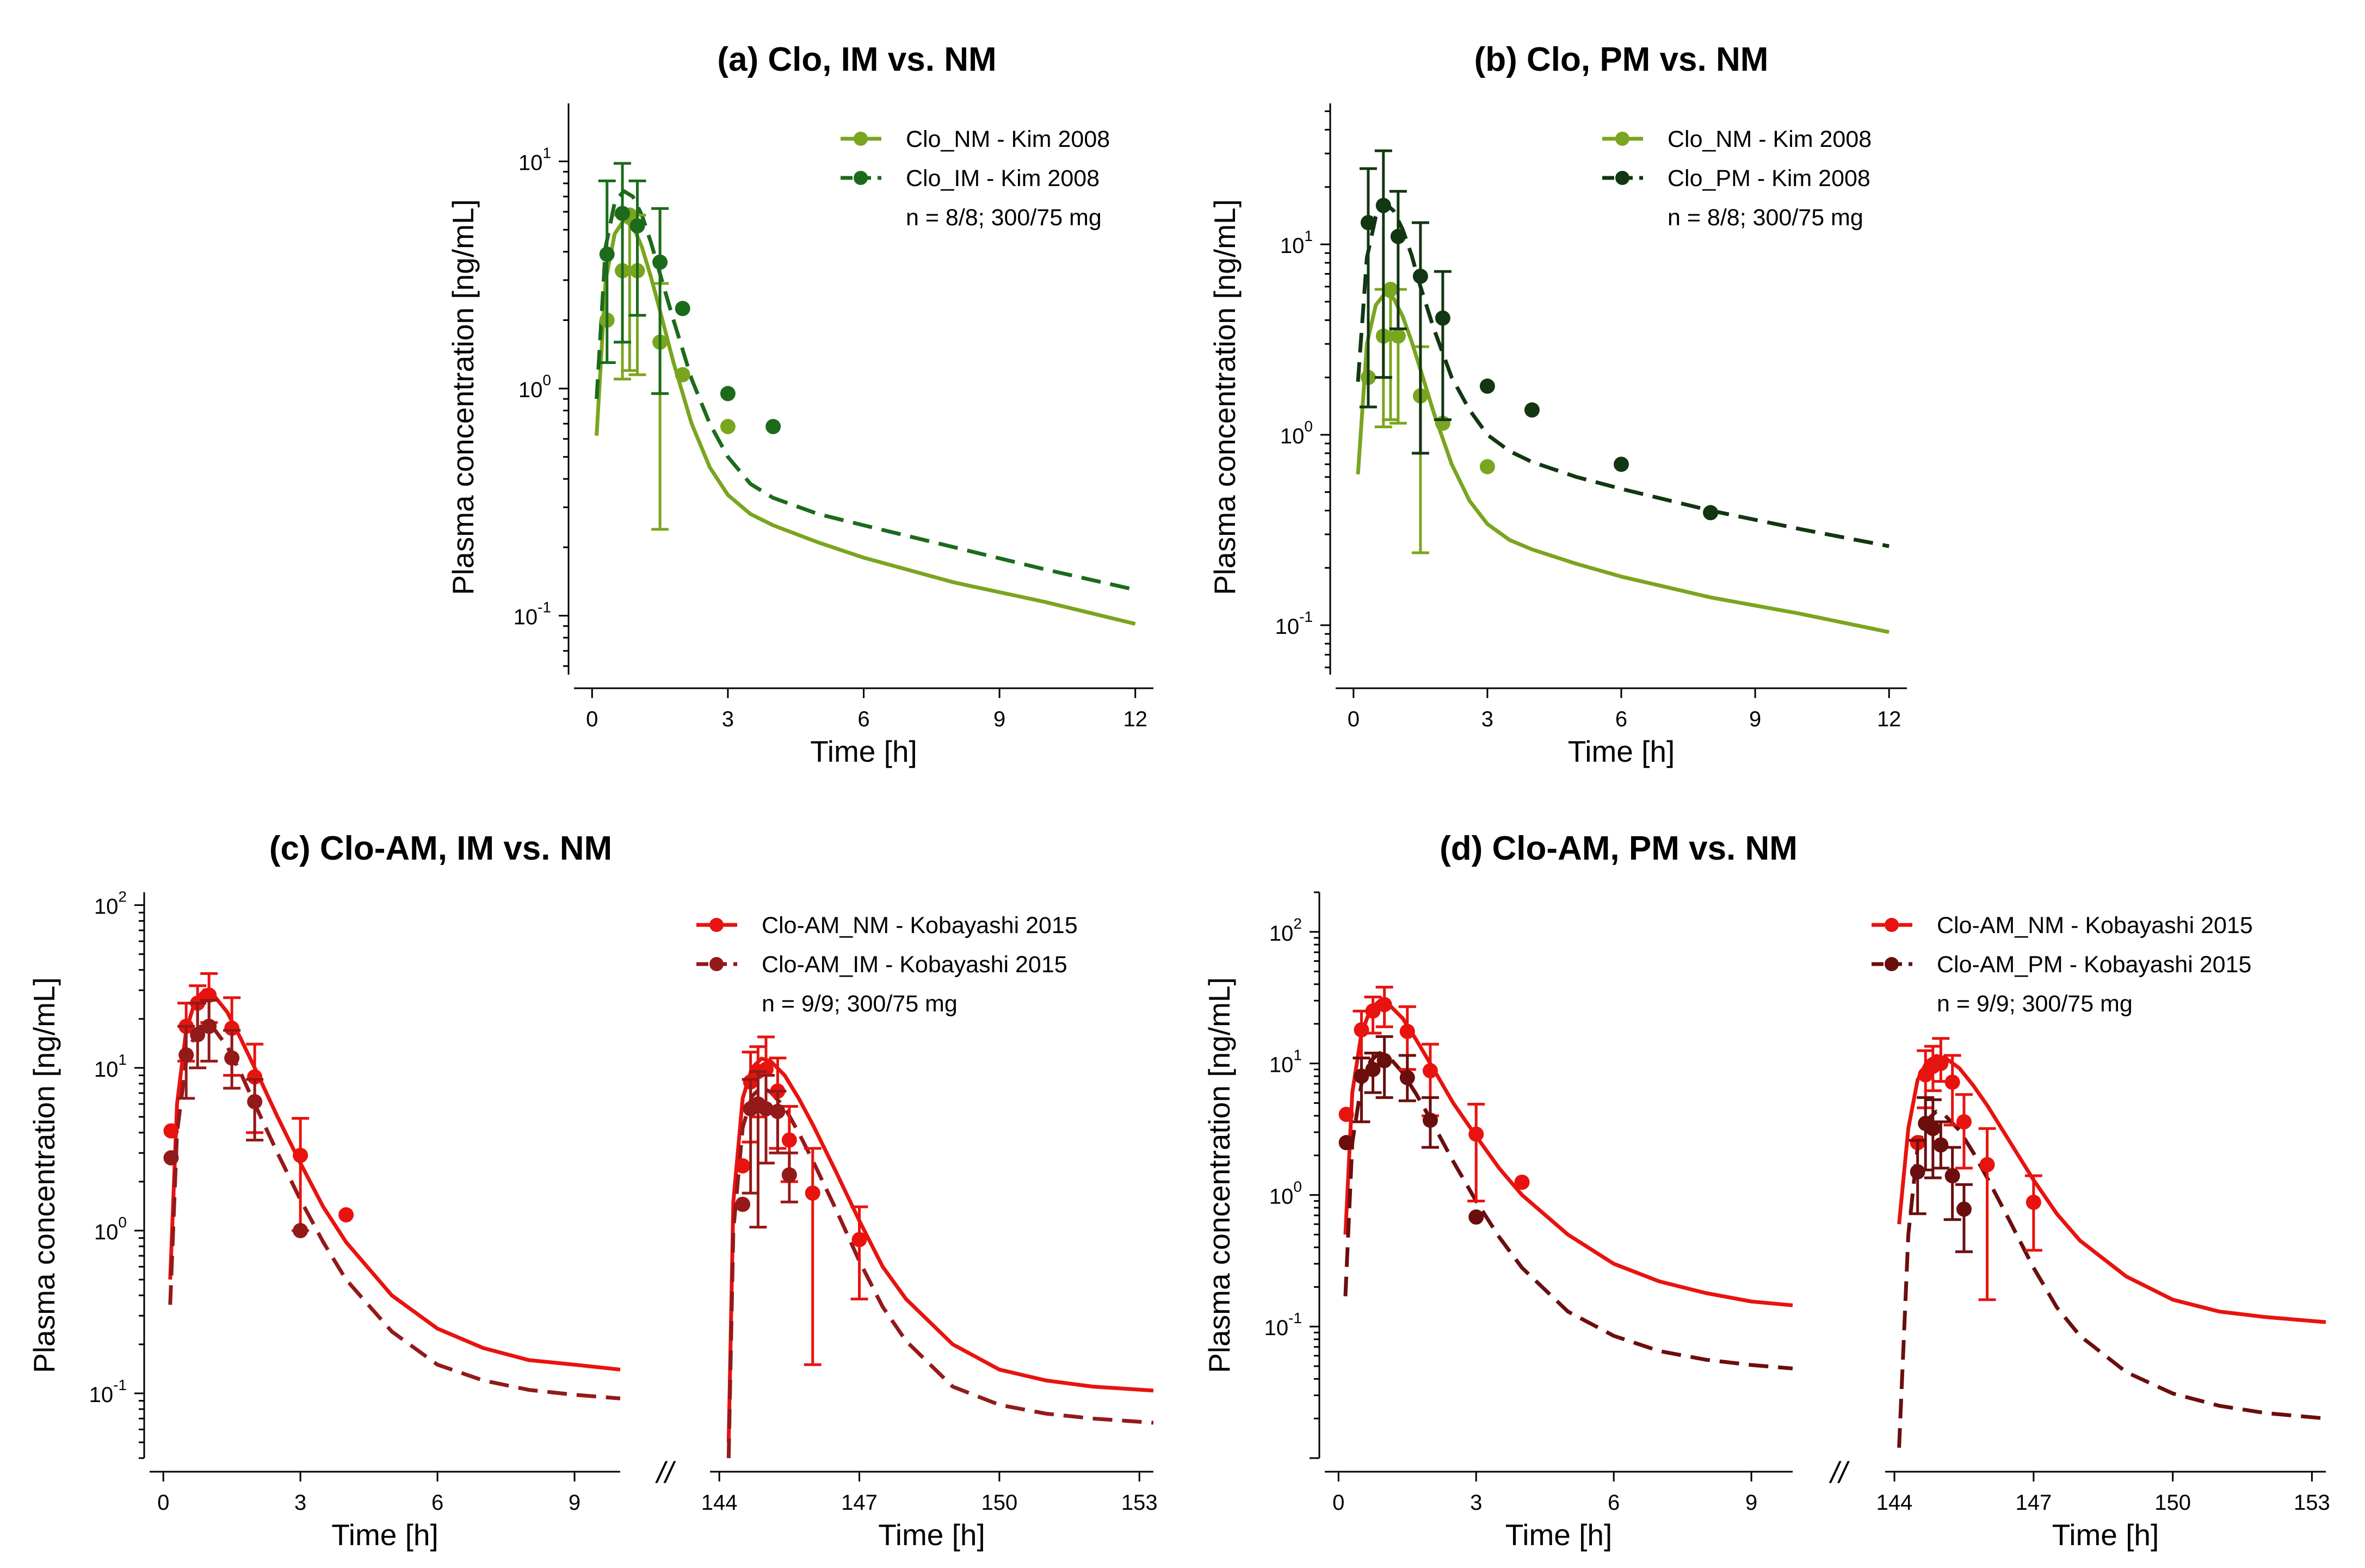 This screenshot has height=1568, width=2365. What do you see at coordinates (914, 965) in the screenshot?
I see `legend-label: Clo-AM_IM - Kobayashi 2015` at bounding box center [914, 965].